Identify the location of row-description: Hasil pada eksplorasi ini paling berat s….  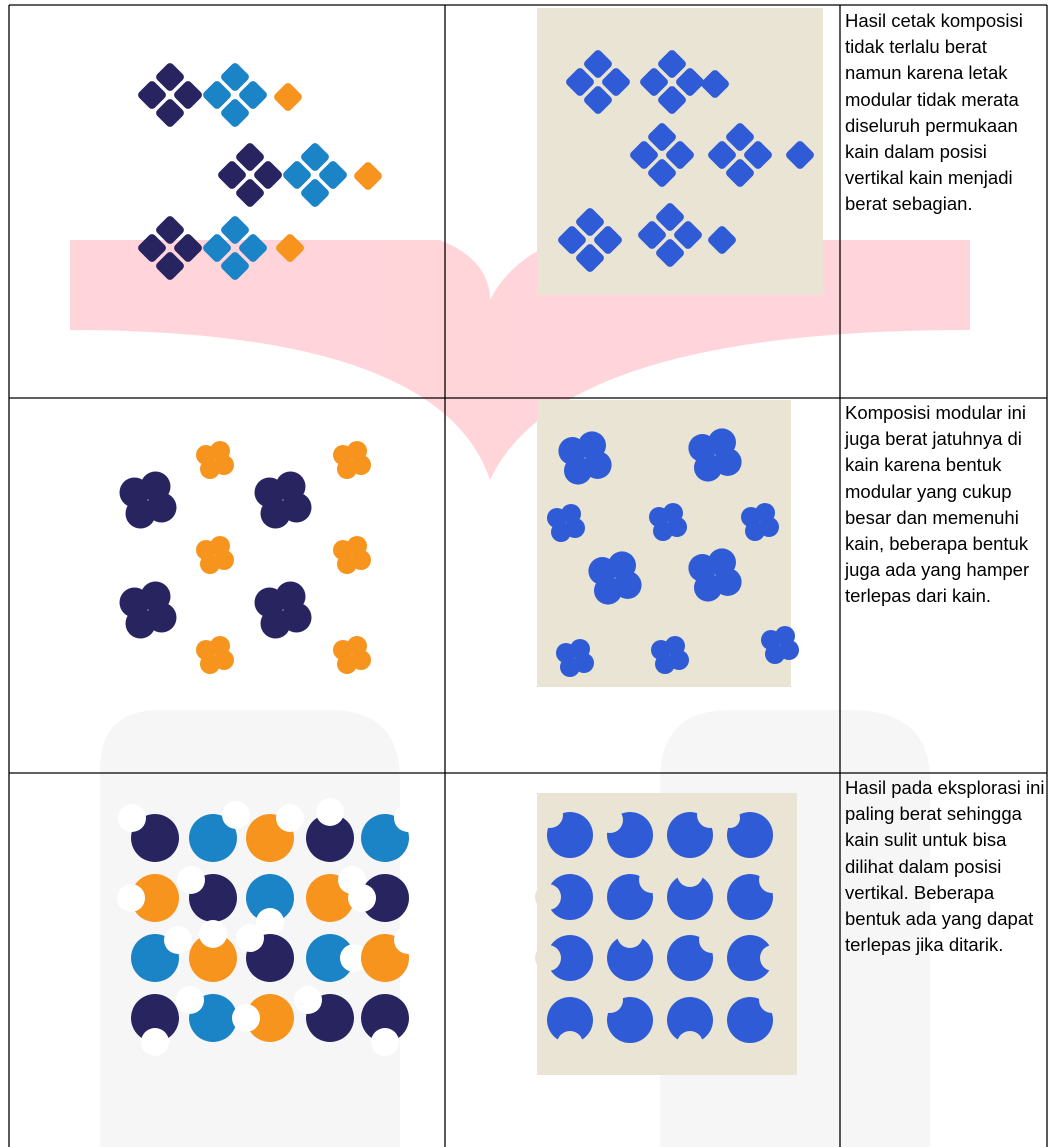
(945, 866).